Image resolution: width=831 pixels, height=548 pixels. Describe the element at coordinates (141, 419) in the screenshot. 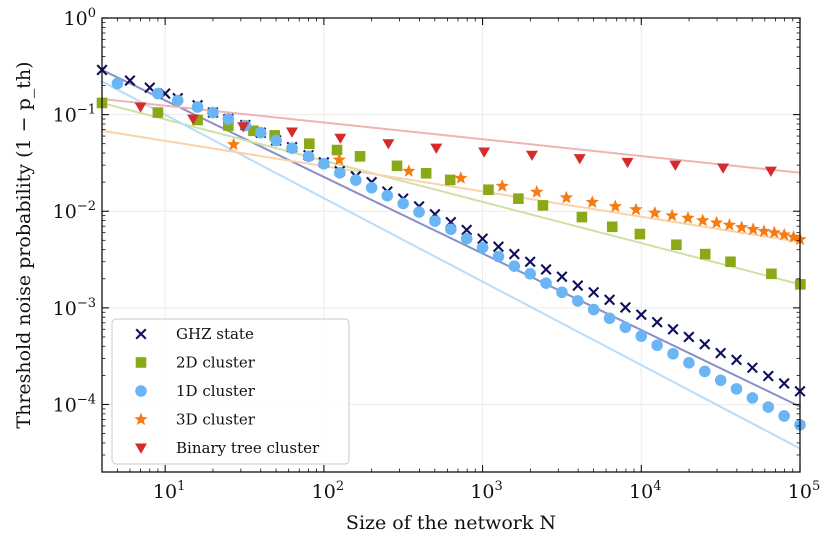

I see `legend-marker-3d-cluster` at that location.